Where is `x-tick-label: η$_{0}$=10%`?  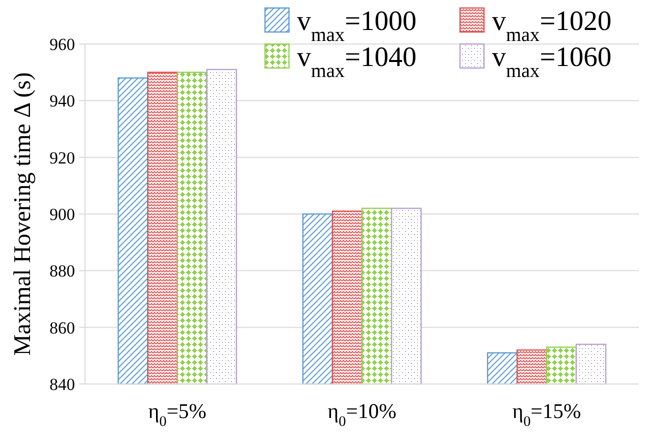 x-tick-label: η$_{0}$=10% is located at coordinates (362, 414).